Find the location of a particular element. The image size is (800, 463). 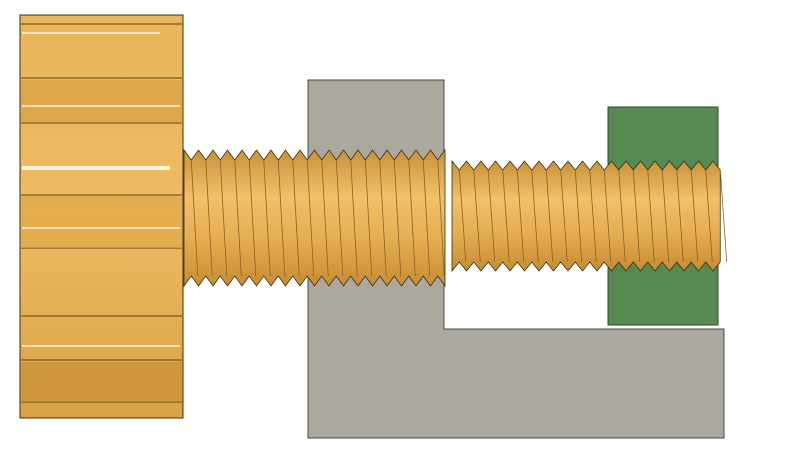

rod-thread-body is located at coordinates (314, 218).